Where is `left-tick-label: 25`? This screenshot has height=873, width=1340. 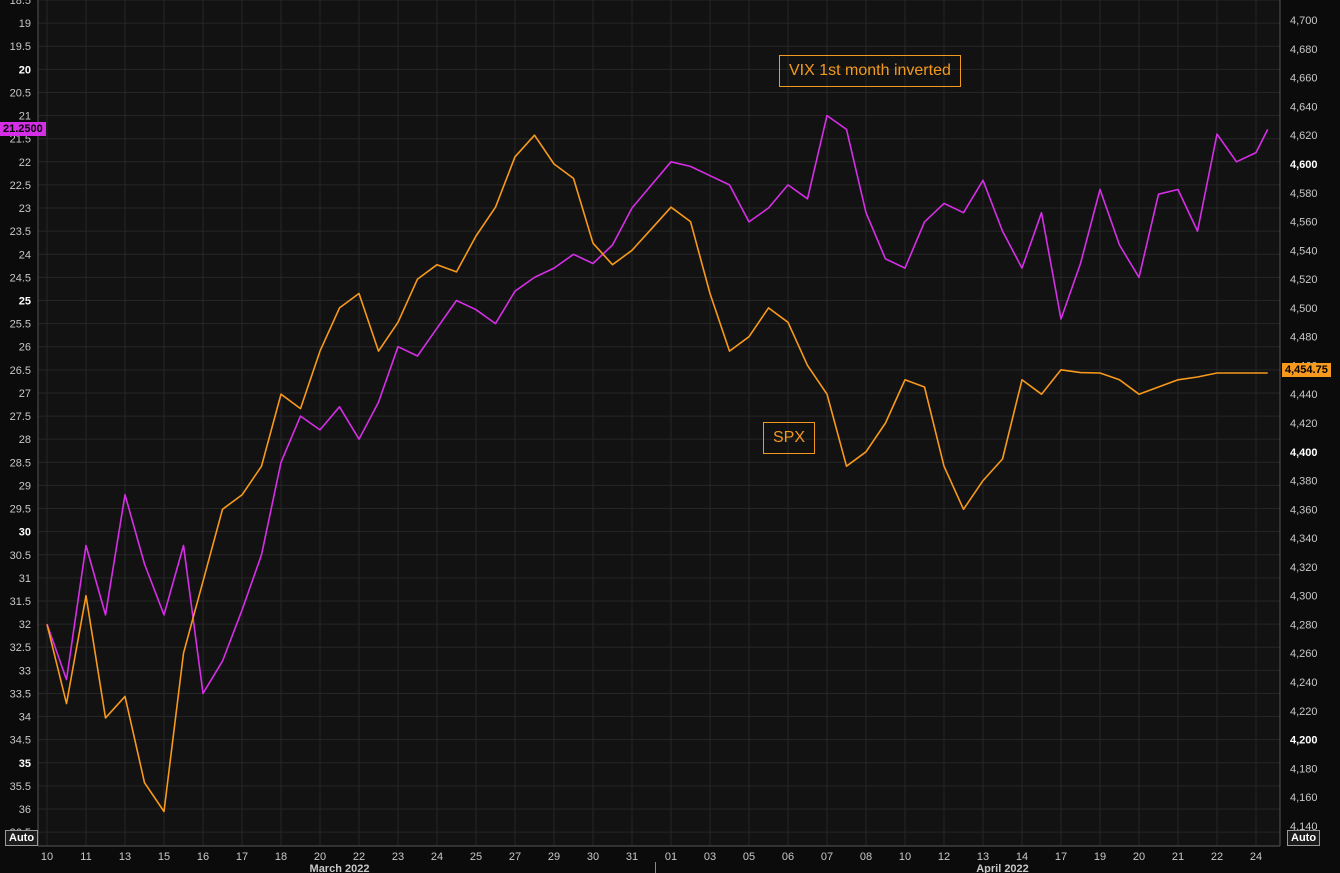 left-tick-label: 25 is located at coordinates (25, 301).